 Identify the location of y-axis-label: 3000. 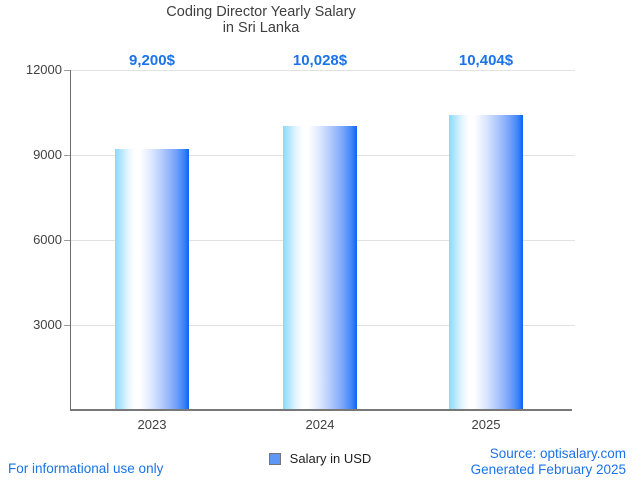
(47, 324).